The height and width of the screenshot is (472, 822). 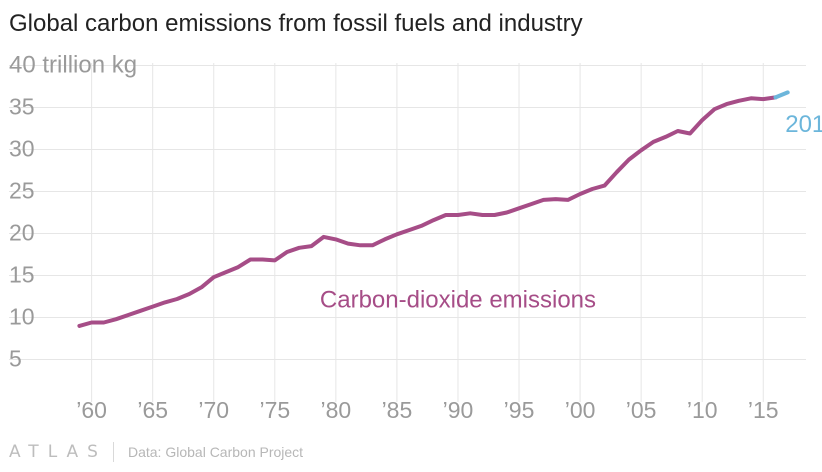 I want to click on x-tick-label: ’10, so click(x=702, y=410).